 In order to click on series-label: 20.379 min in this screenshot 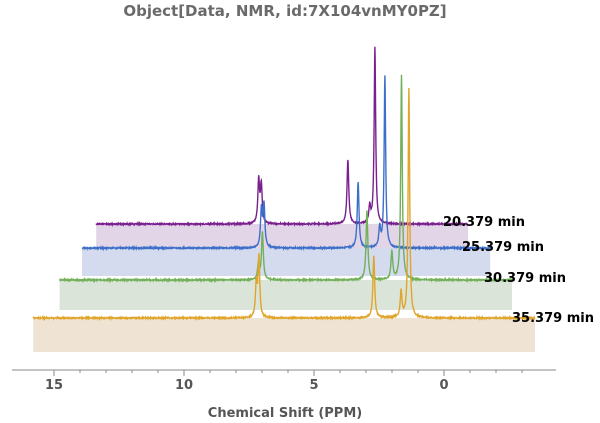, I will do `click(484, 222)`.